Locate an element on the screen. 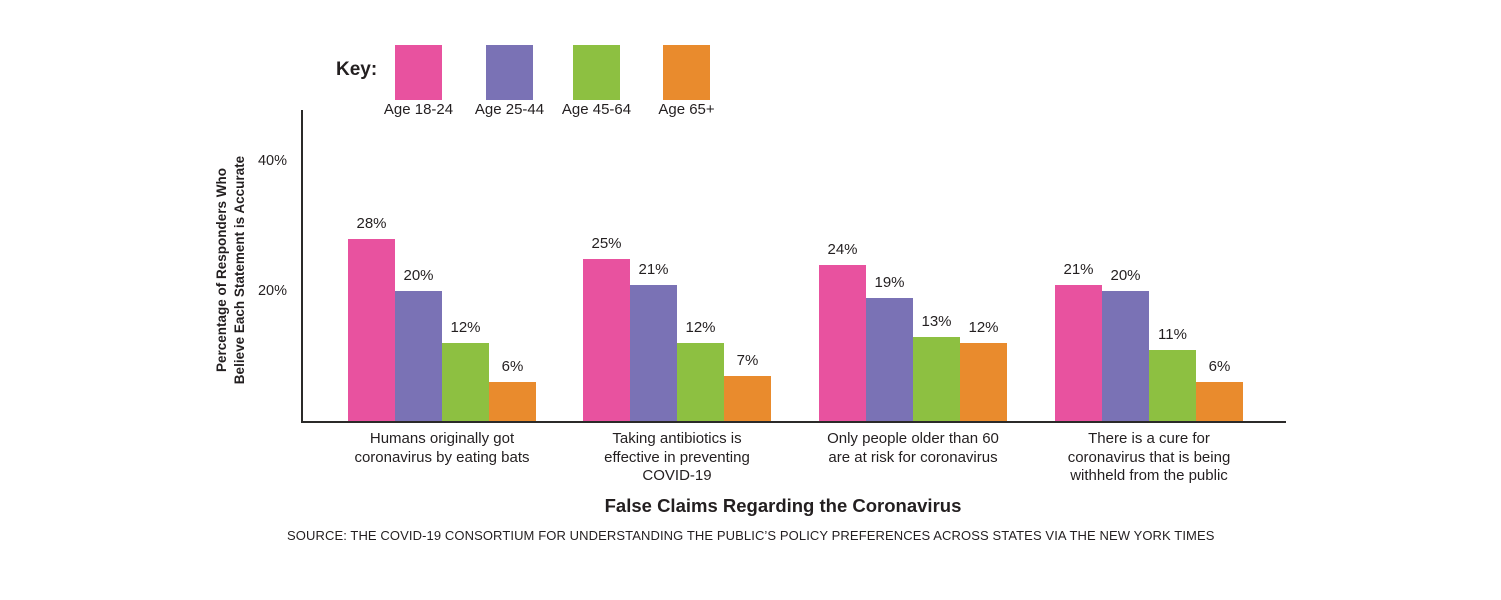 The height and width of the screenshot is (600, 1501). bar-value-age-18-24-group-3: 24% is located at coordinates (842, 249).